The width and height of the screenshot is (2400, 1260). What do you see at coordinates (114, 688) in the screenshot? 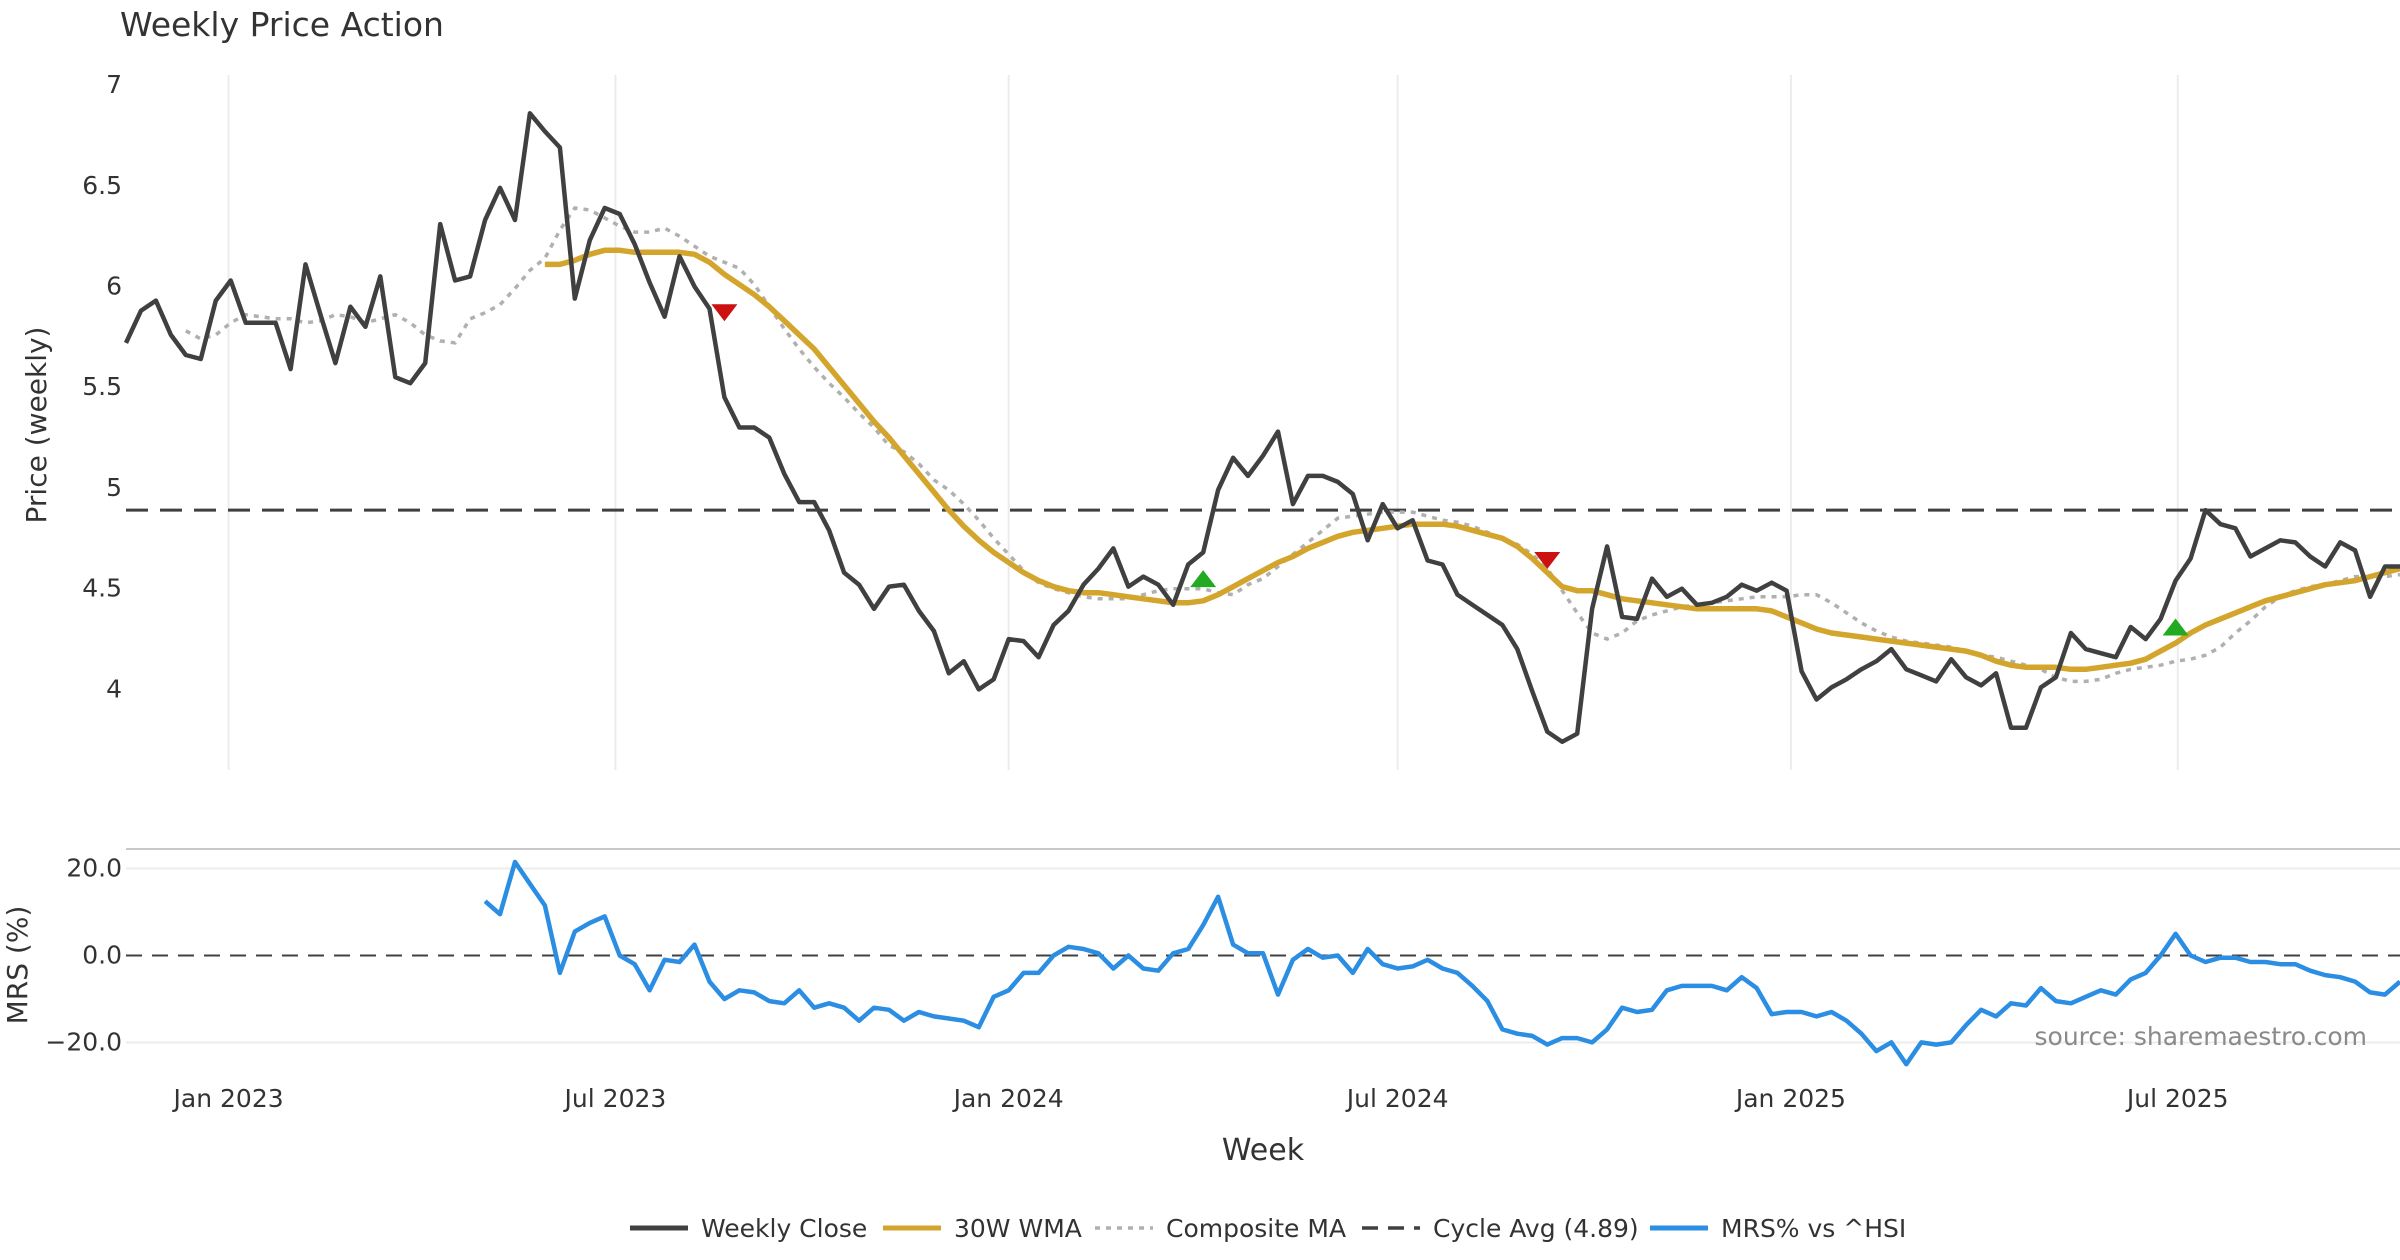
I see `price-y-tick-label: 4` at bounding box center [114, 688].